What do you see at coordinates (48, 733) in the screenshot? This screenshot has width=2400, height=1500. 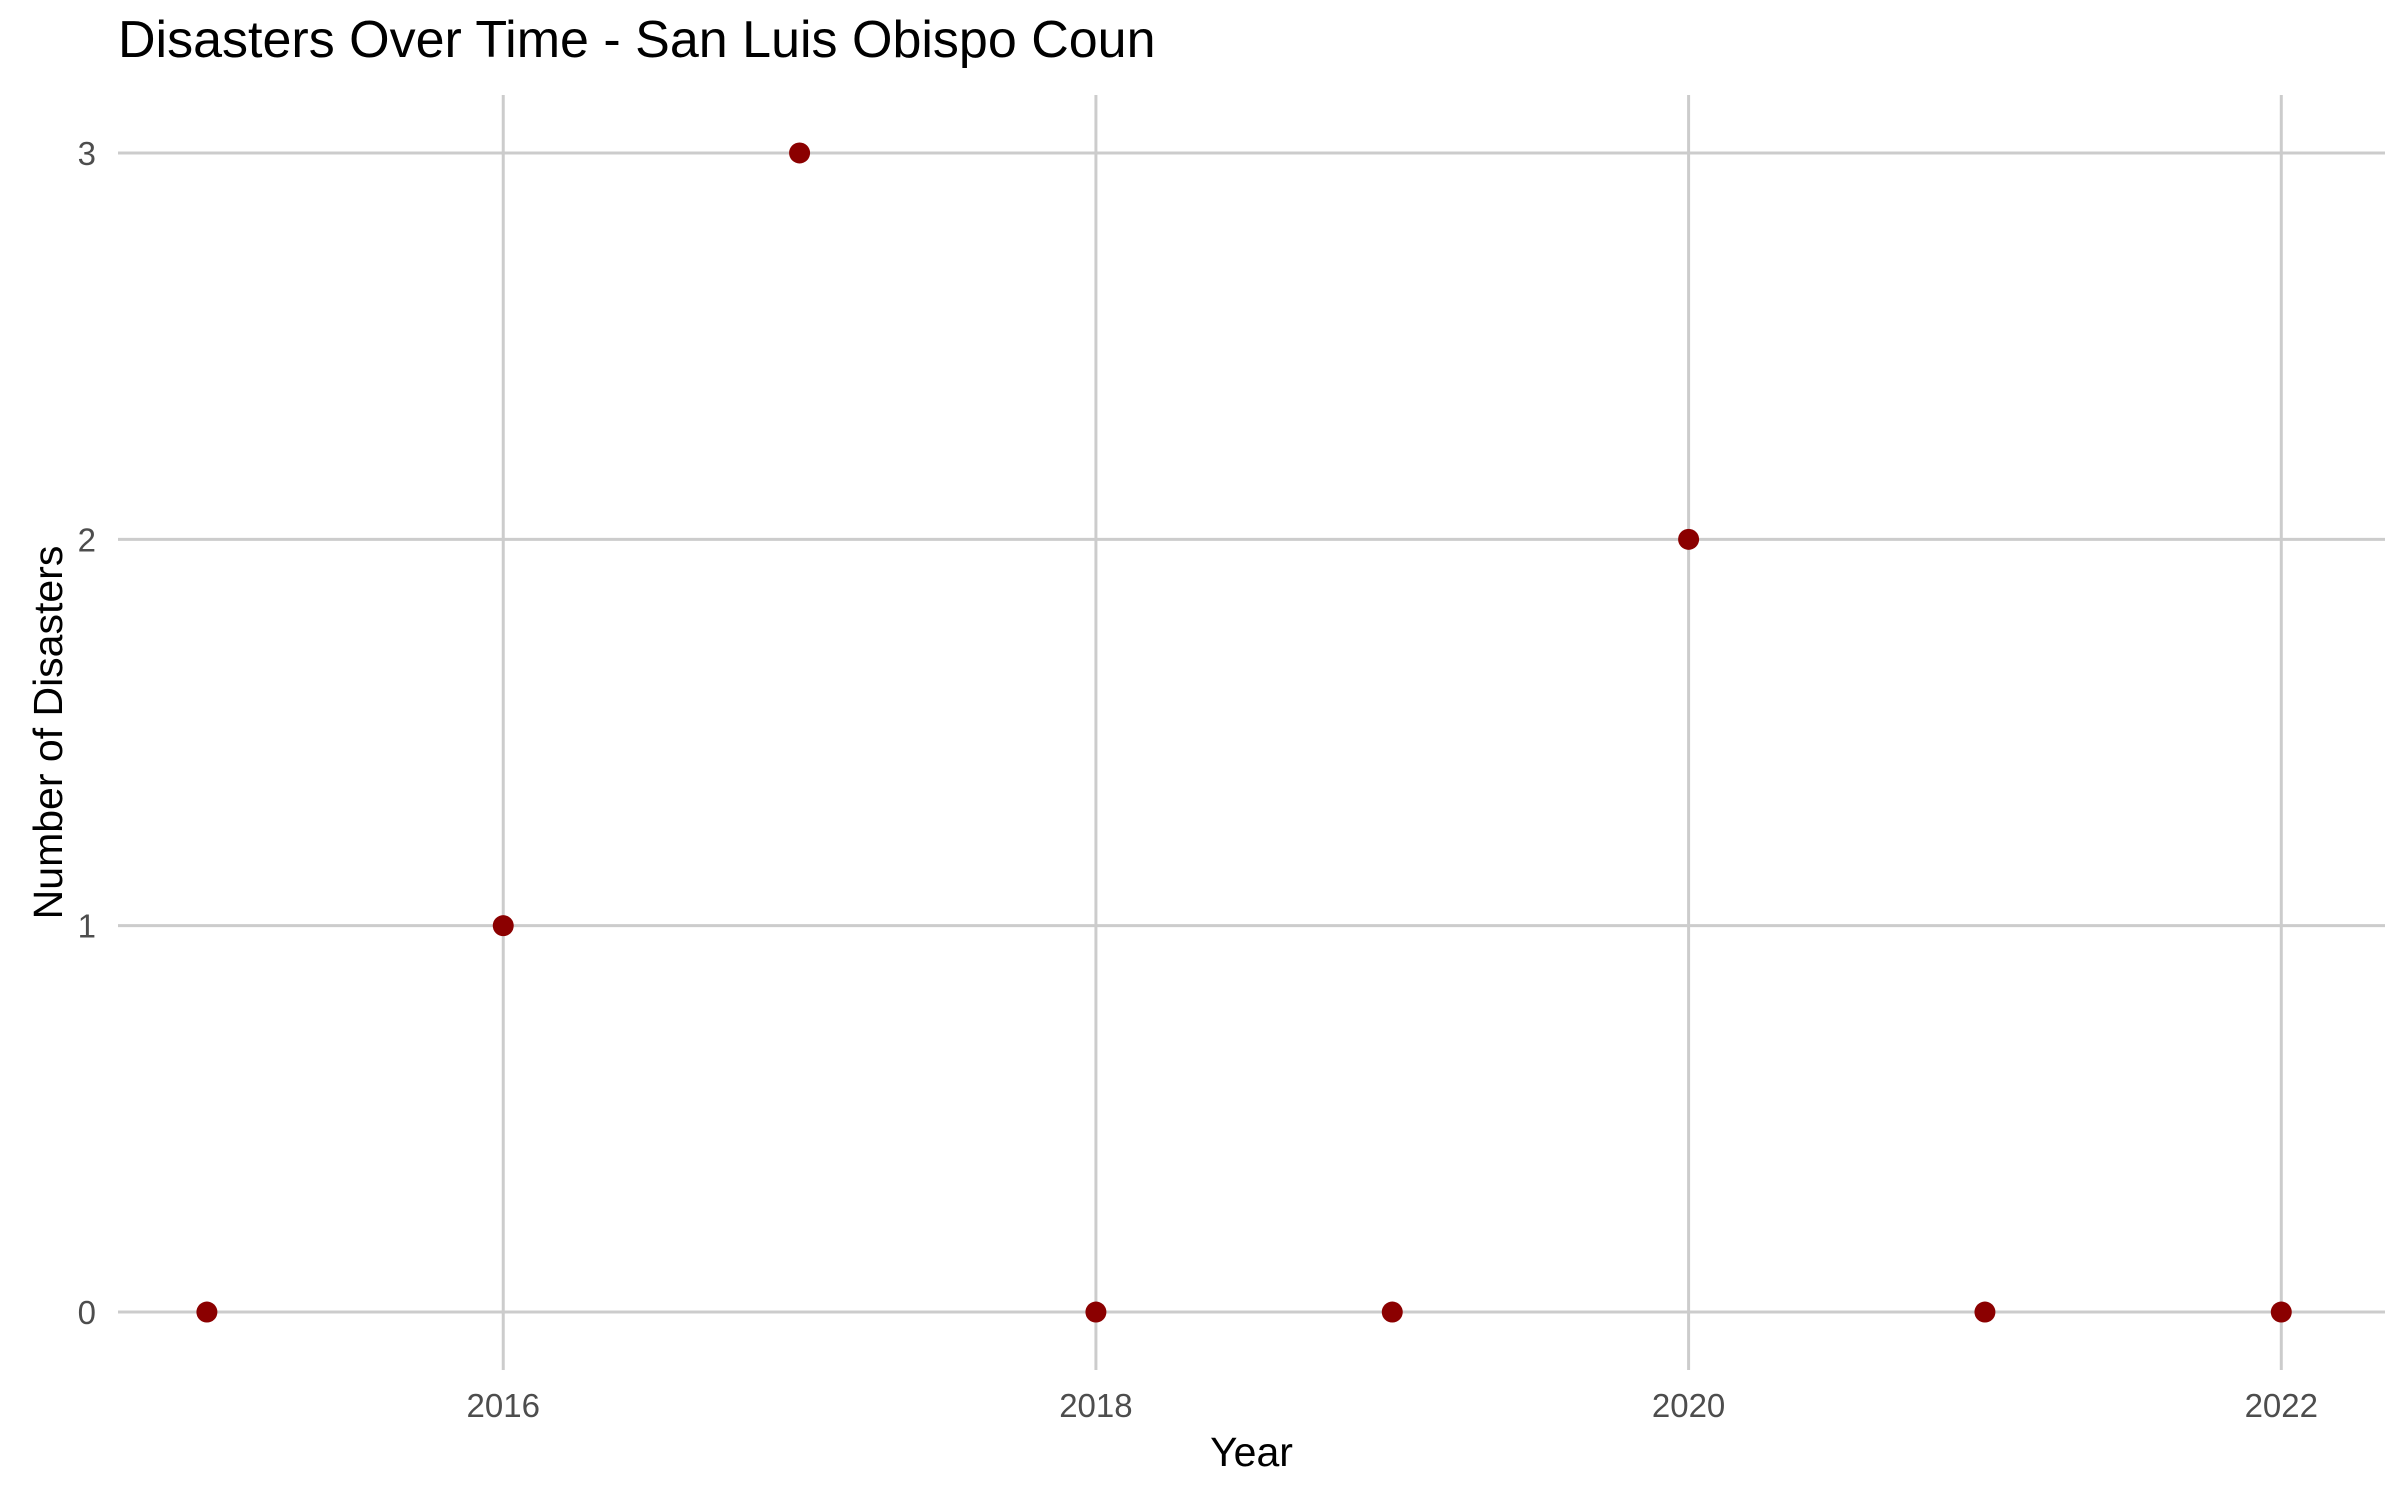 I see `y-axis-title: Number of Disasters` at bounding box center [48, 733].